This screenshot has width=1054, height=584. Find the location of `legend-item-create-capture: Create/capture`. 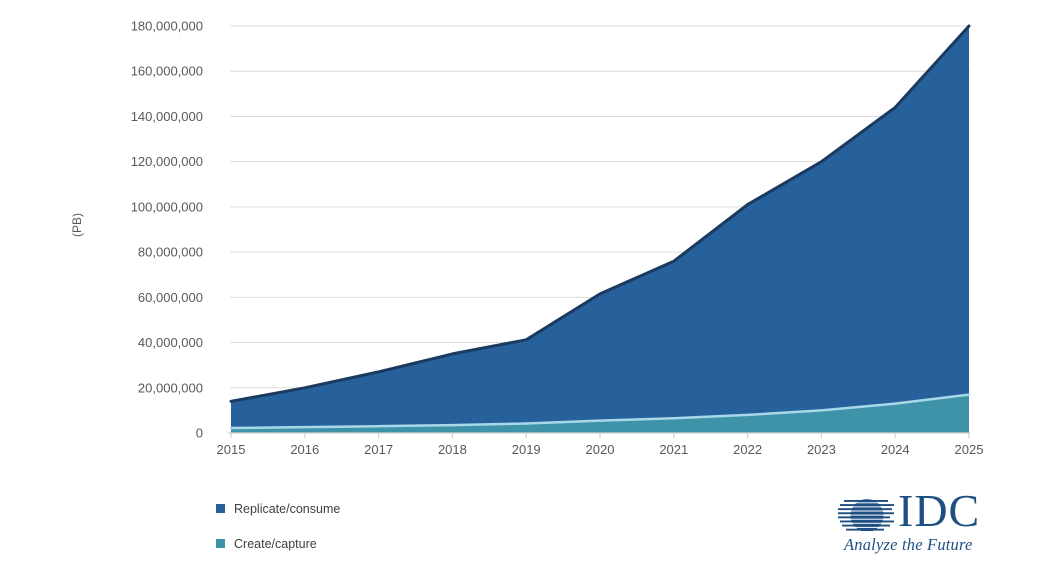

legend-item-create-capture: Create/capture is located at coordinates (278, 543).